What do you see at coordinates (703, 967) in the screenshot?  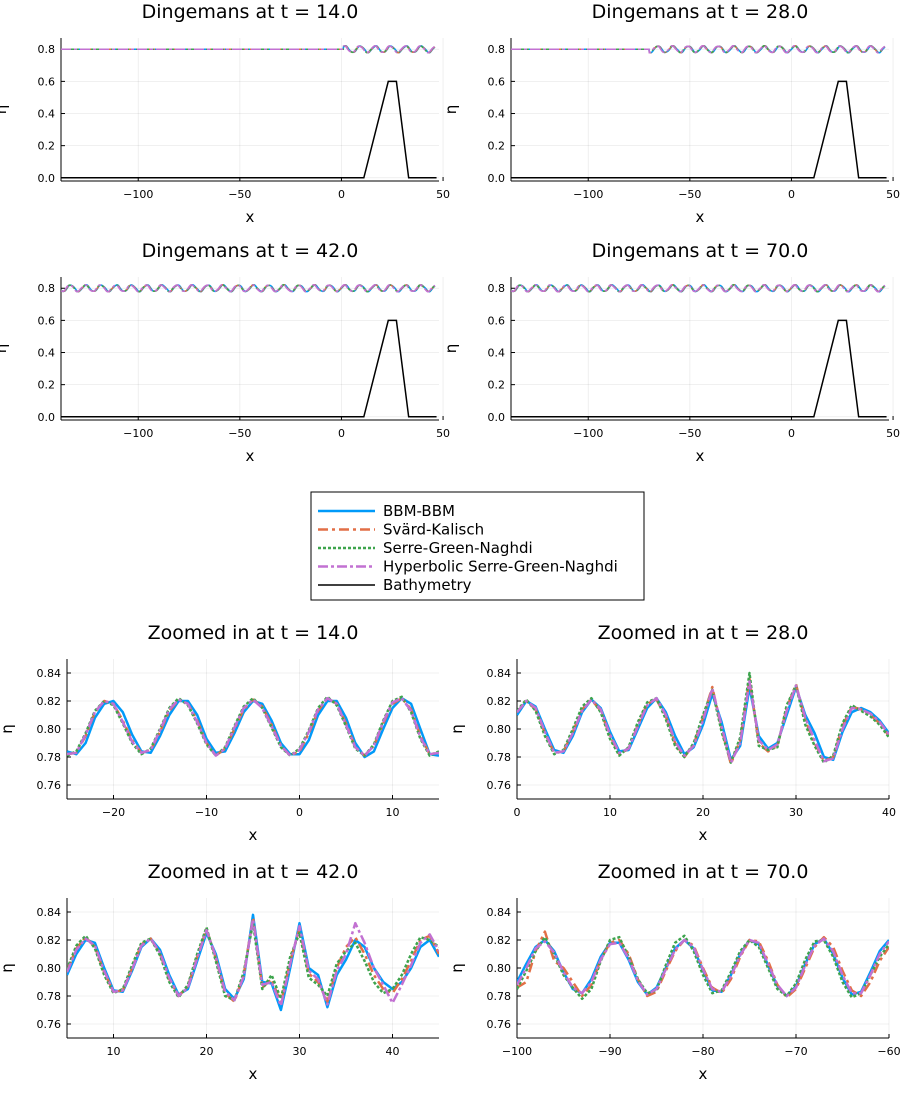 I see `series-line-serre-green-naghdi` at bounding box center [703, 967].